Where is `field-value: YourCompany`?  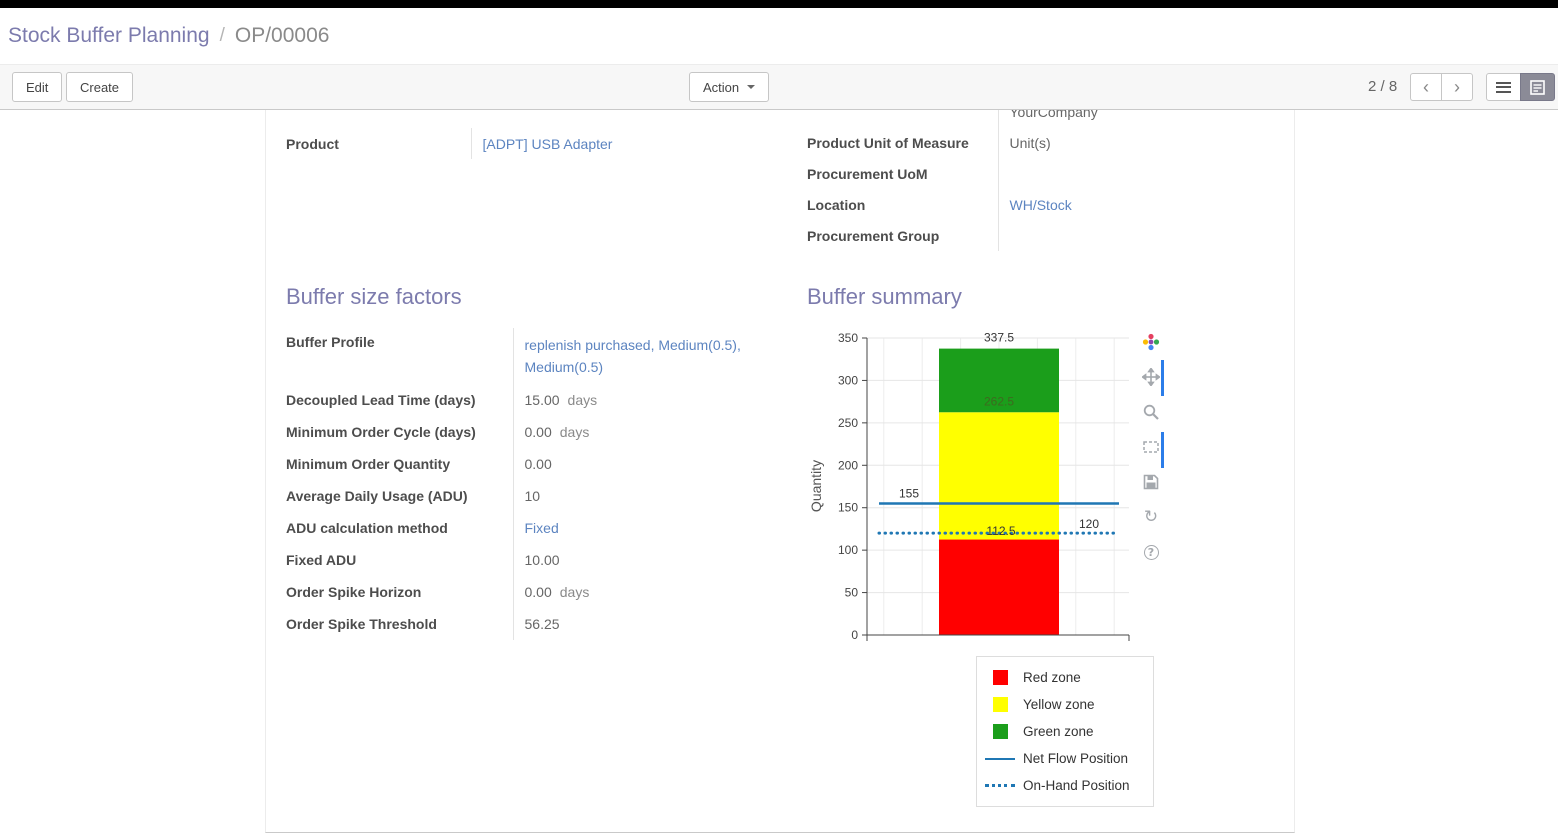 field-value: YourCompany is located at coordinates (1053, 115).